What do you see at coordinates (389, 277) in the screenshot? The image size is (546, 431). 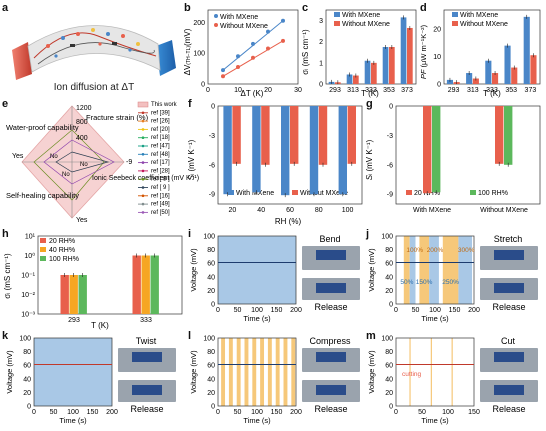 I see `y-tick-label: 40` at bounding box center [389, 277].